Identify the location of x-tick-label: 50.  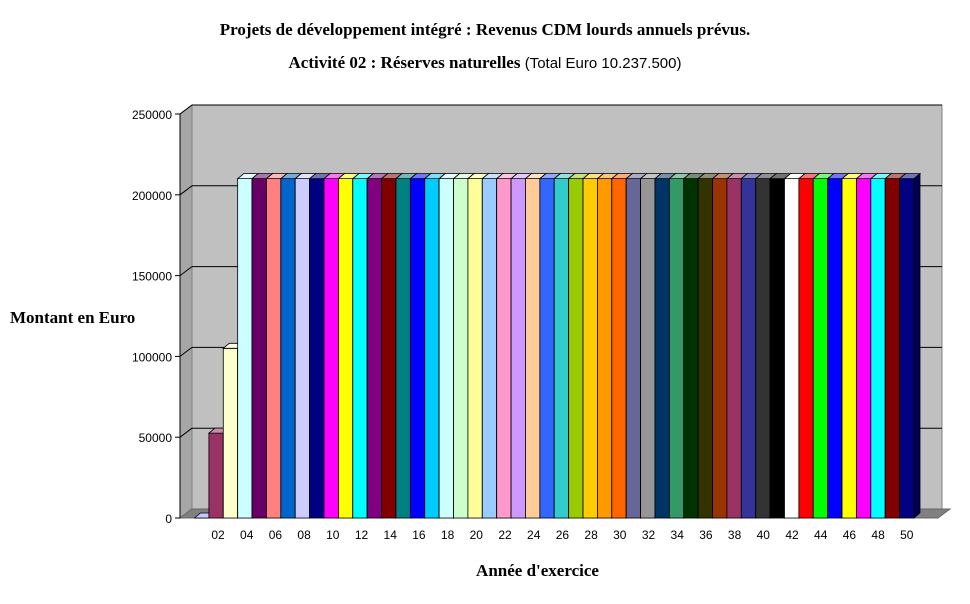
(907, 535).